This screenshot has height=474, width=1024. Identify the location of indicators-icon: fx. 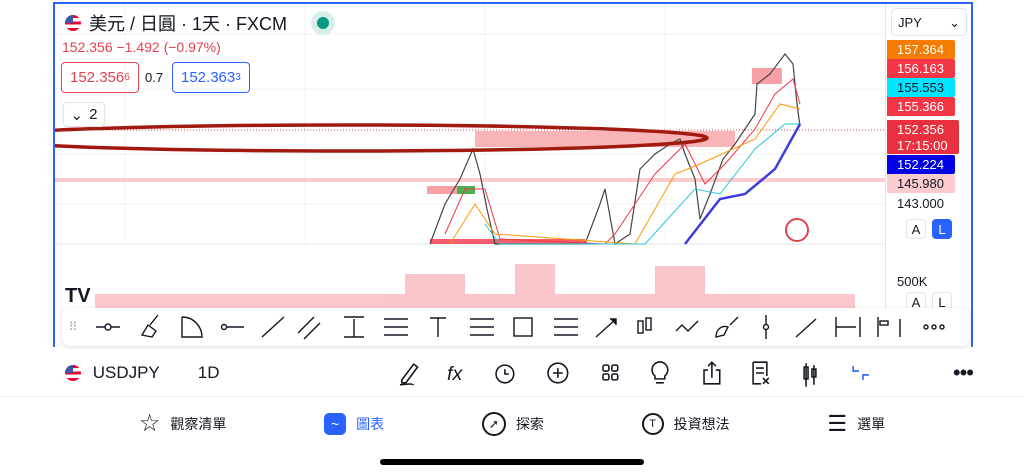
(455, 373).